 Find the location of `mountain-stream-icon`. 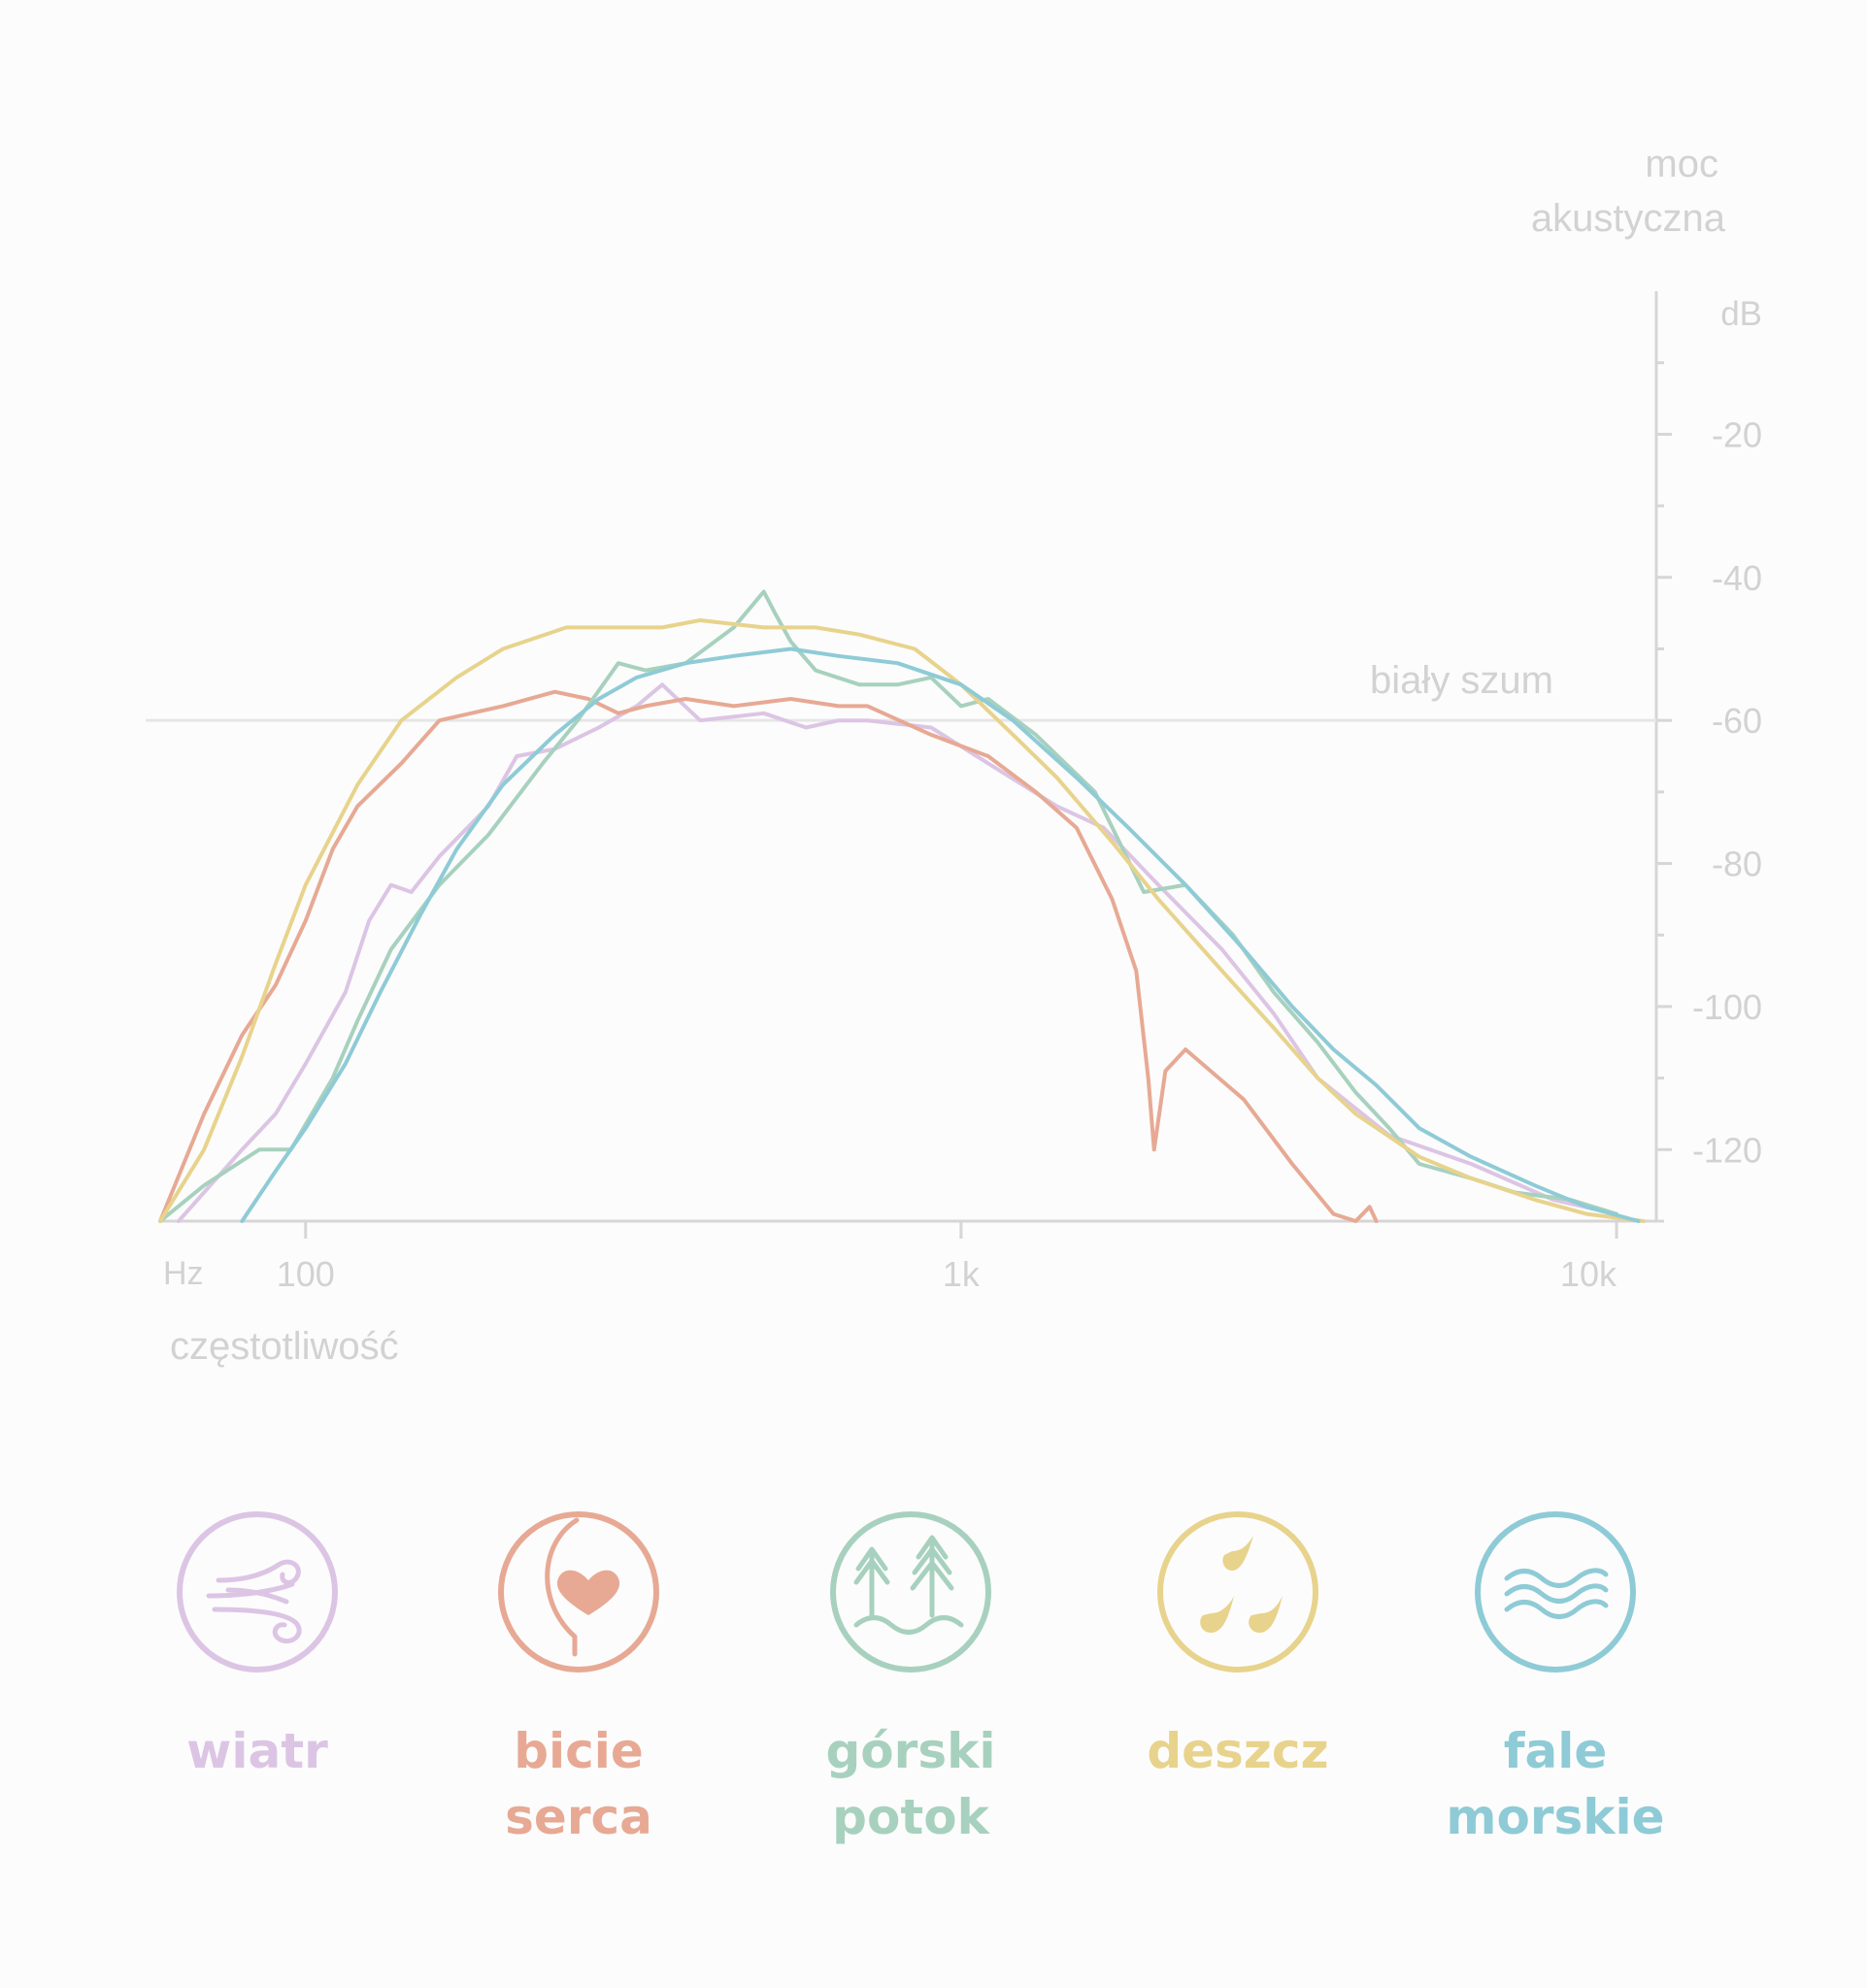

mountain-stream-icon is located at coordinates (910, 1594).